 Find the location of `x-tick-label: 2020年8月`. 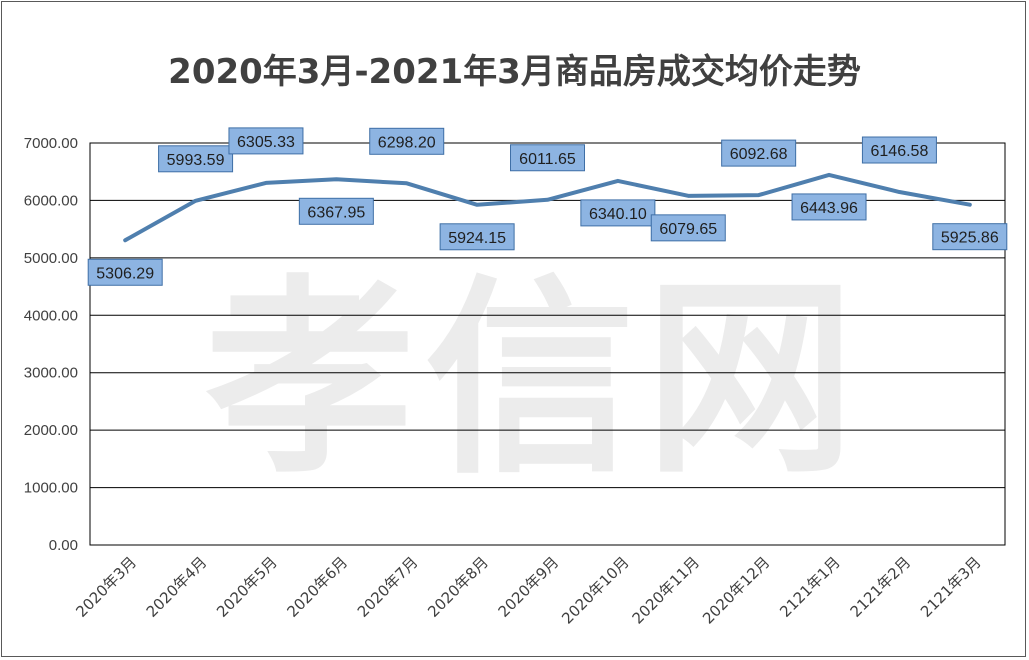

x-tick-label: 2020年8月 is located at coordinates (458, 587).